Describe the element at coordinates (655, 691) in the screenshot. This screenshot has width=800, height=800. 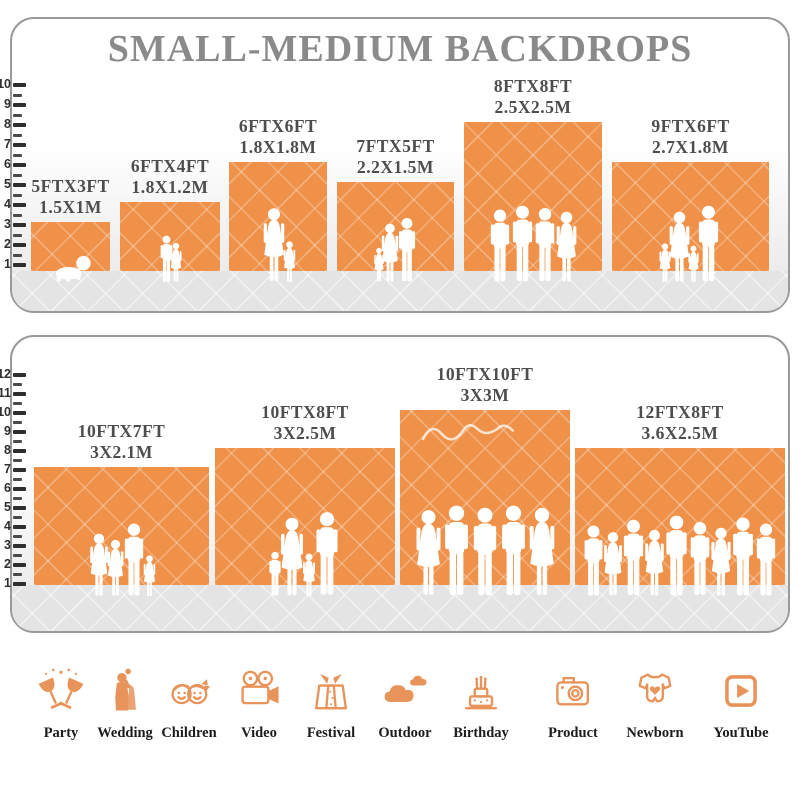
I see `newborn-icon` at that location.